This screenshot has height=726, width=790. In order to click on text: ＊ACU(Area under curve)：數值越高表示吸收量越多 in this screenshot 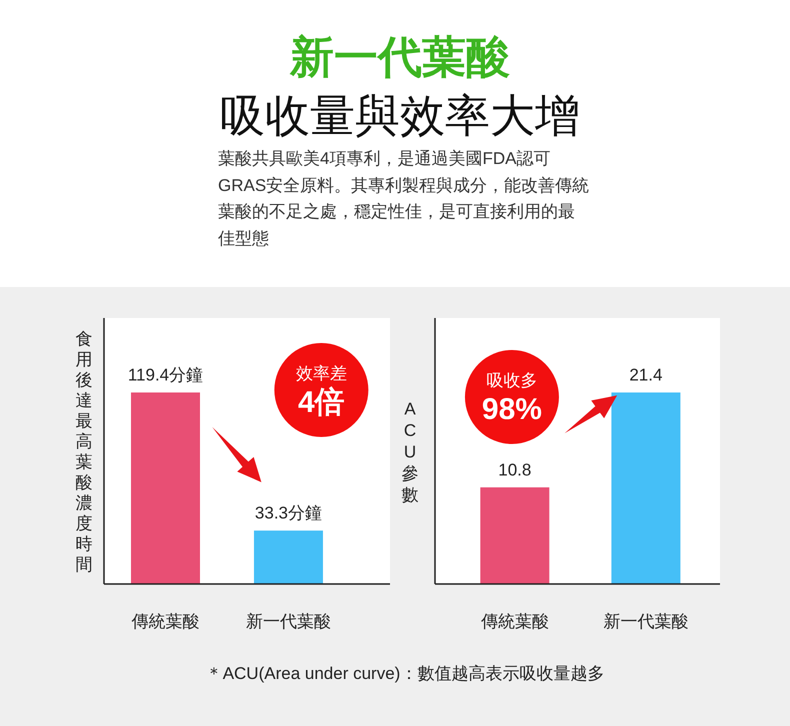, I will do `click(405, 673)`.